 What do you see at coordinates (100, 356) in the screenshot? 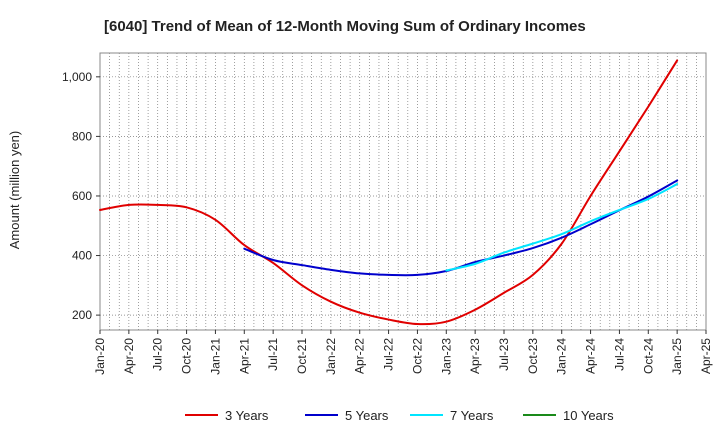
I see `x-tick-label: Jan-20` at bounding box center [100, 356].